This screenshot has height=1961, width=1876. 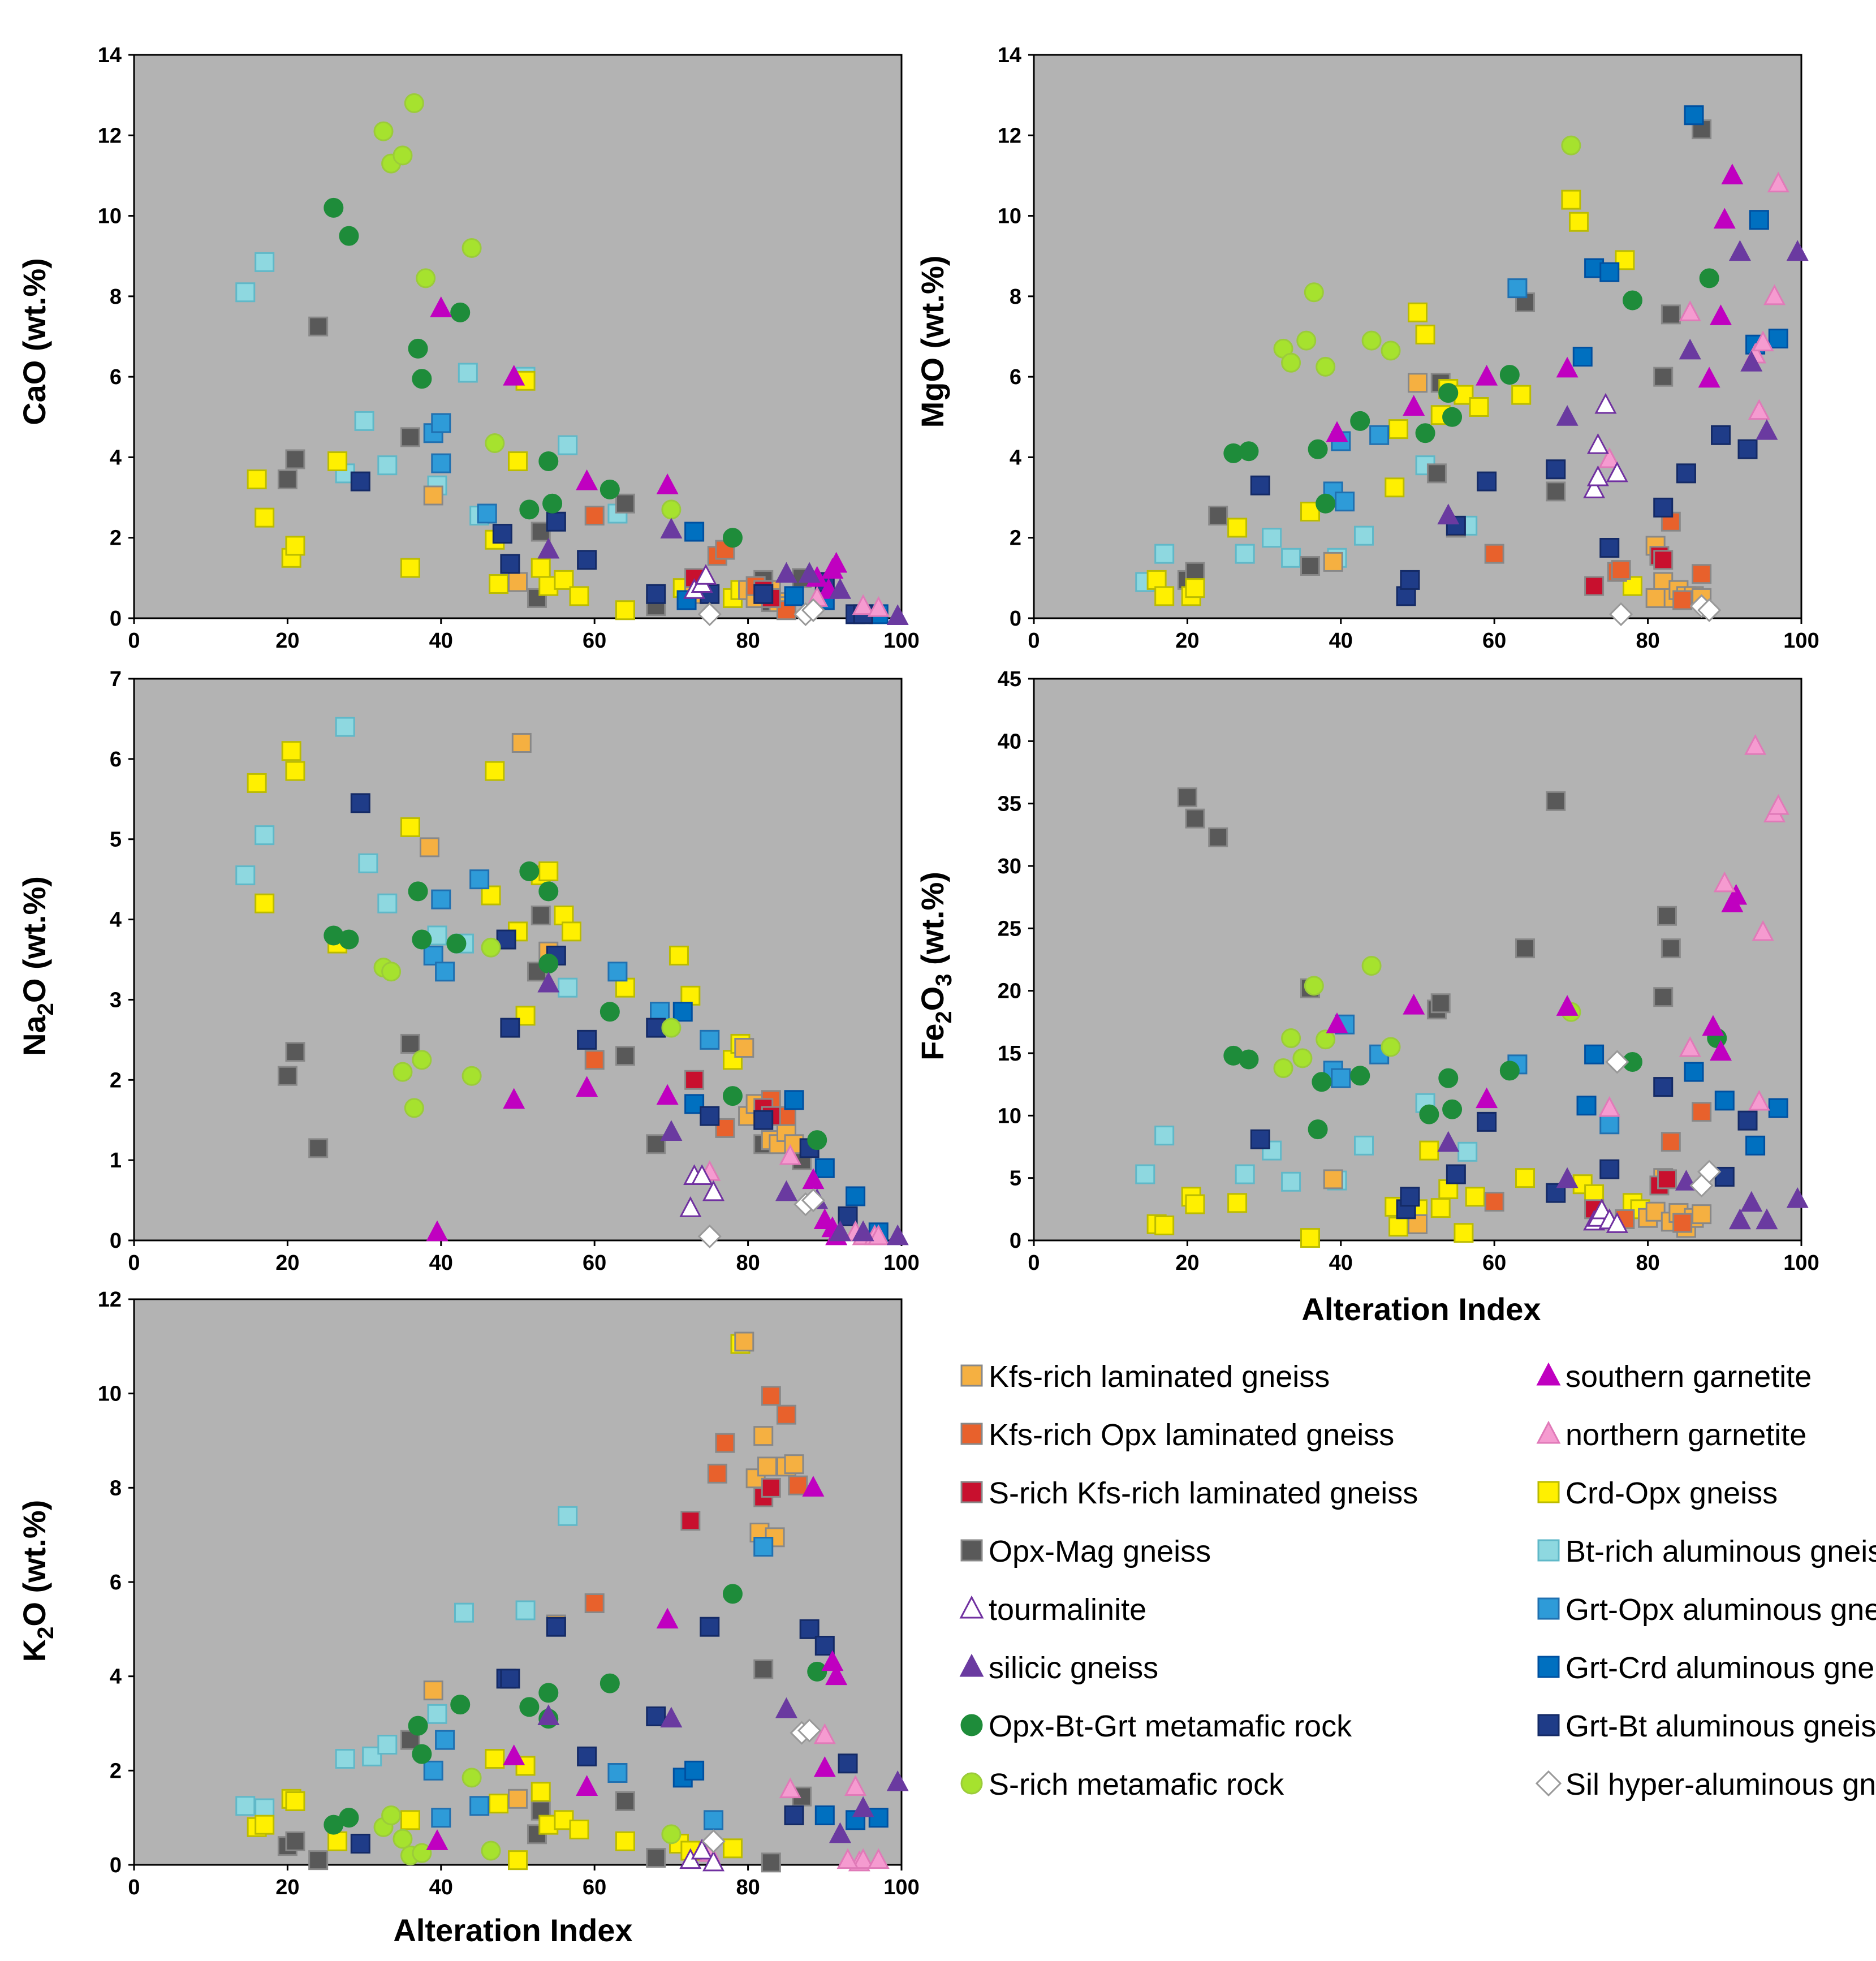 I want to click on legend-label: S-rich metamafic rock, so click(x=1136, y=1784).